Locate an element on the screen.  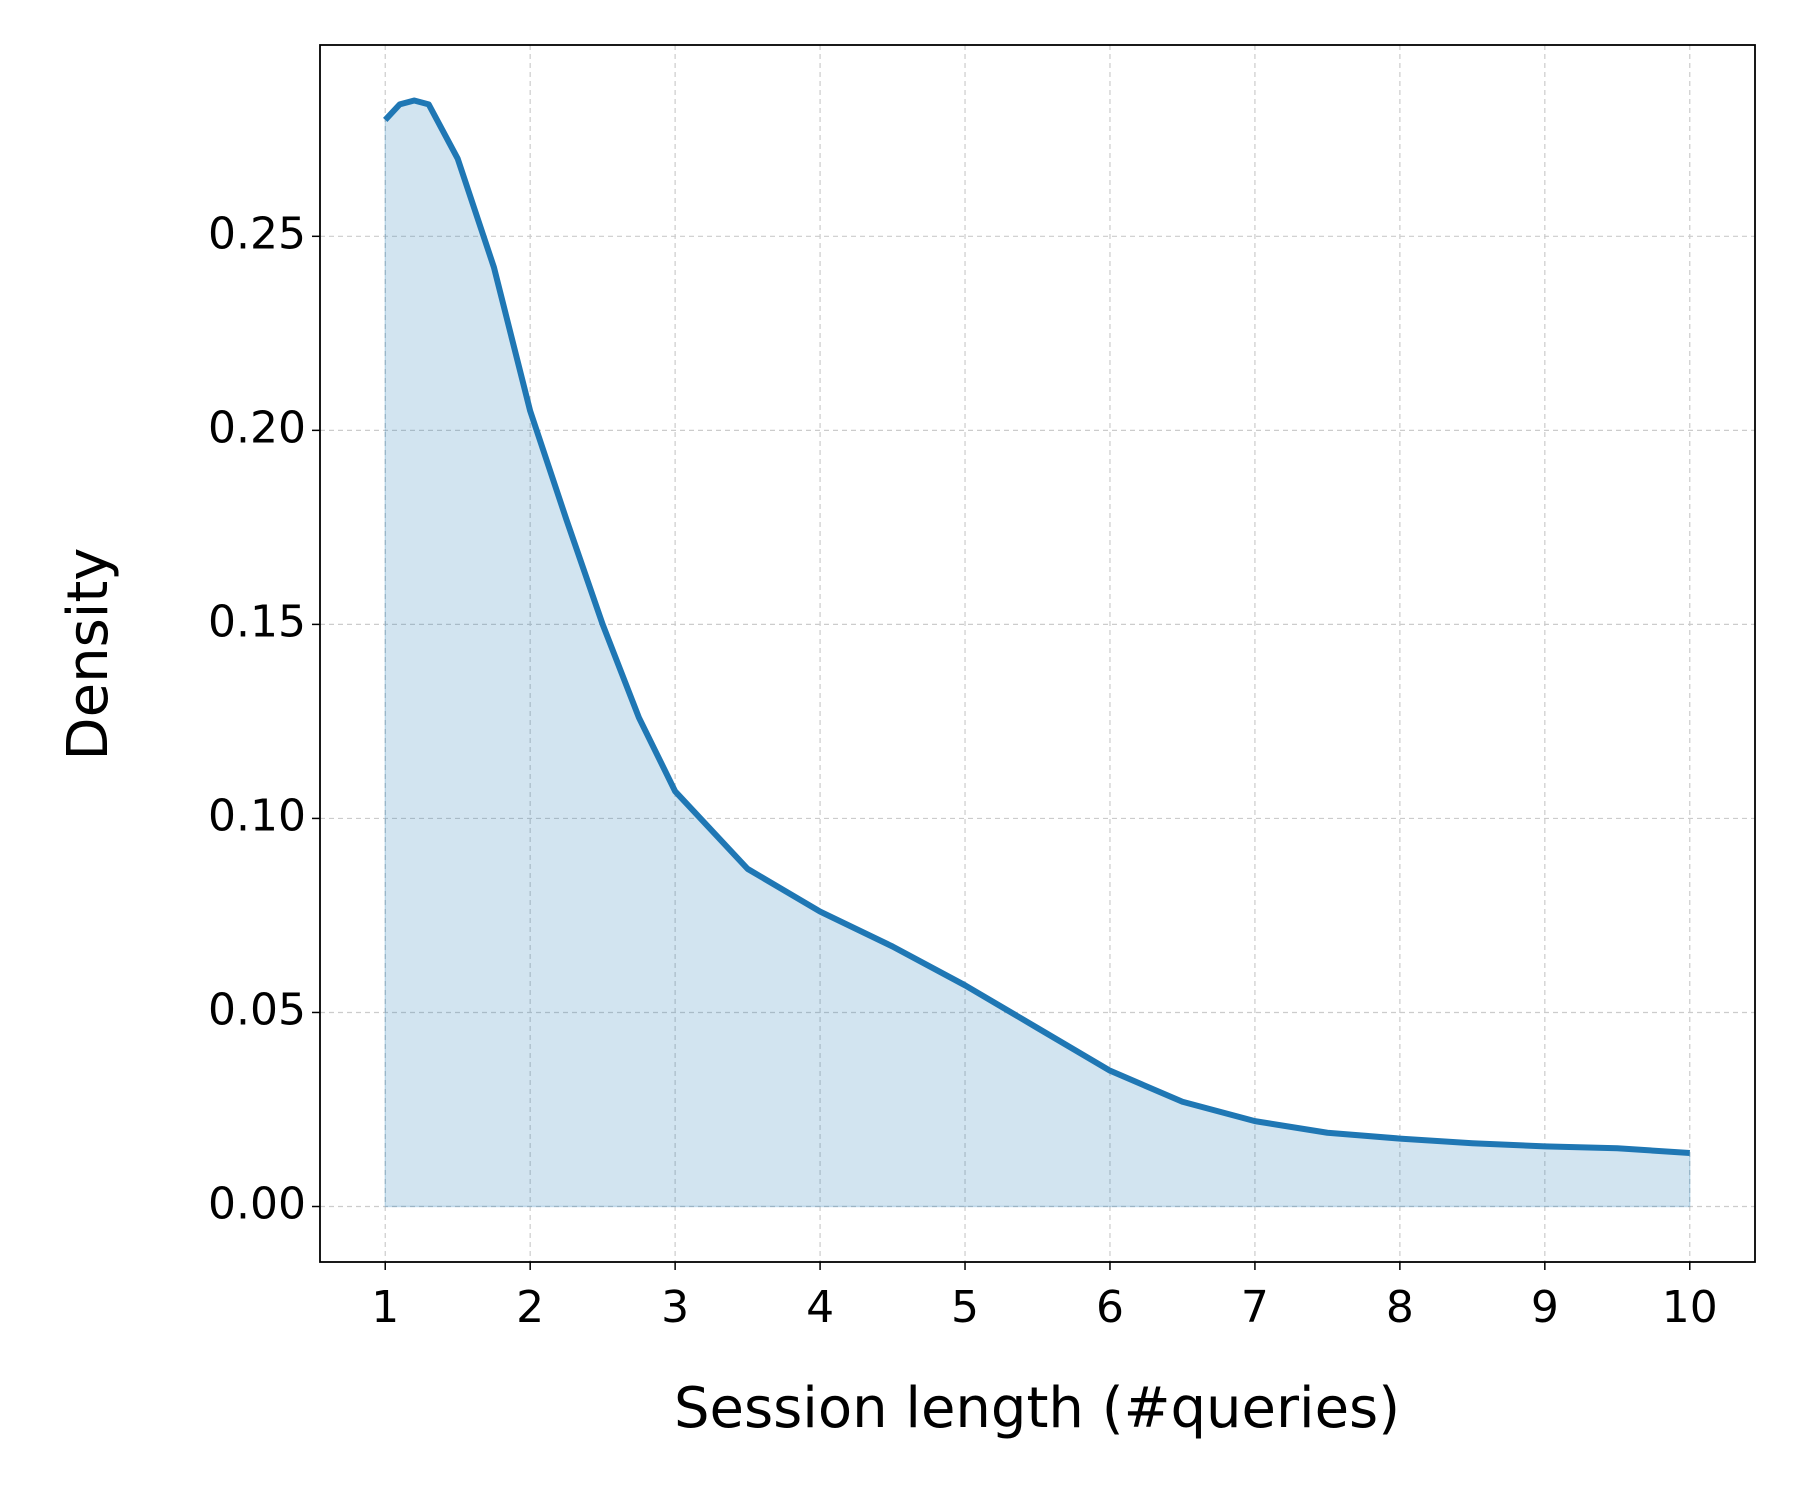
x-axis-label: Session length (#queries) is located at coordinates (1037, 1408).